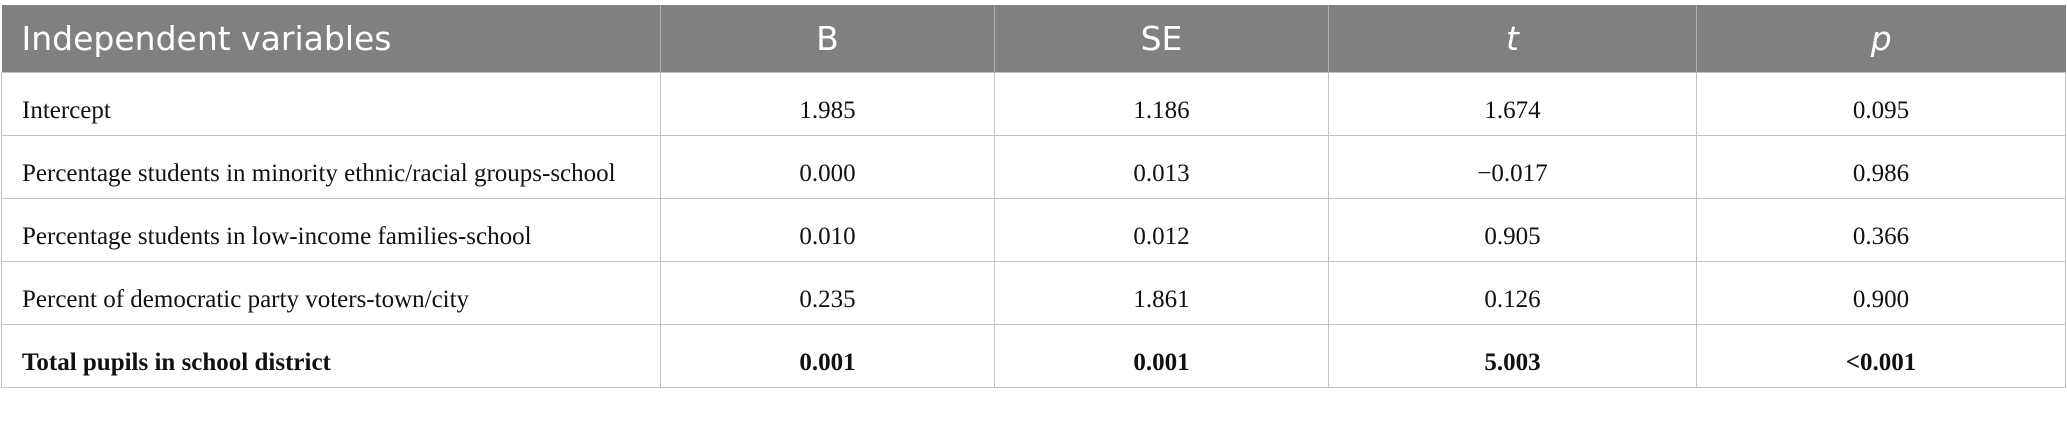 This screenshot has width=2067, height=448. Describe the element at coordinates (1512, 230) in the screenshot. I see `cell: 0.905` at that location.